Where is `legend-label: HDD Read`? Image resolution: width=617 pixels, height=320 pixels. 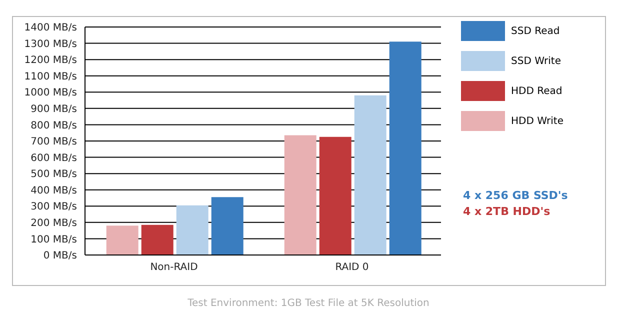
legend-label: HDD Read is located at coordinates (536, 91).